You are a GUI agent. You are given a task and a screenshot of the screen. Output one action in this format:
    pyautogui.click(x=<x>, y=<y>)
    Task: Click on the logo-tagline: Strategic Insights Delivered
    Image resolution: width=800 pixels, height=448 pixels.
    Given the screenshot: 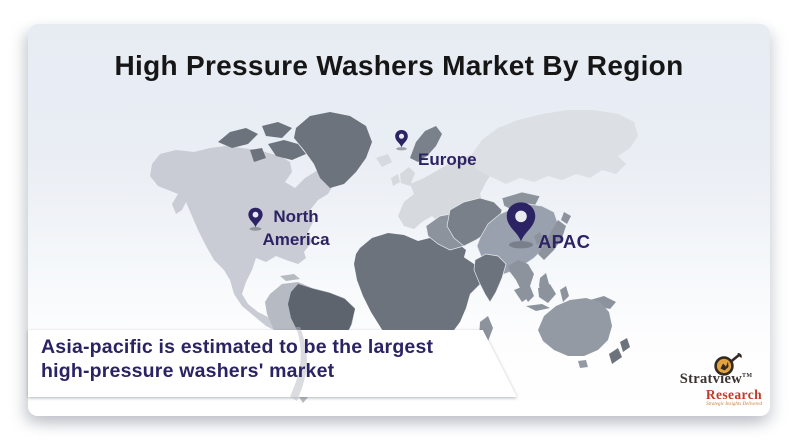 What is the action you would take?
    pyautogui.click(x=734, y=404)
    